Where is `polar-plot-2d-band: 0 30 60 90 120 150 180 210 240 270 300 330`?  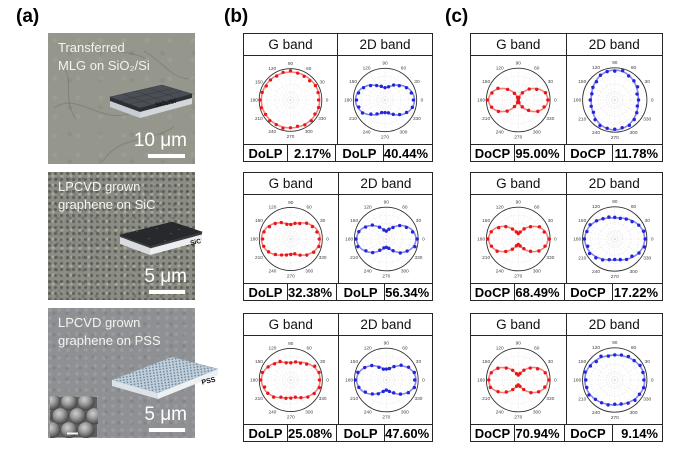
polar-plot-2d-band: 0 30 60 90 120 150 180 210 240 270 300 330 is located at coordinates (385, 380).